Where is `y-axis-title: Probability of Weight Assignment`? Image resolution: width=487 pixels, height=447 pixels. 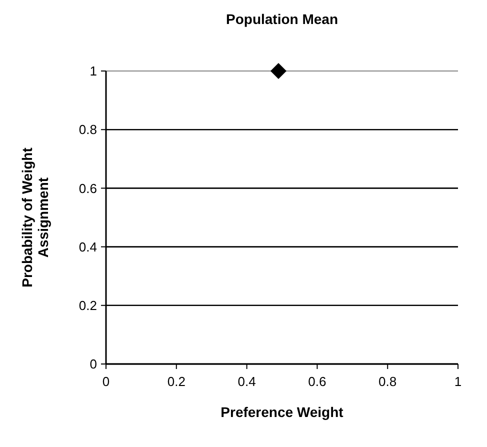
y-axis-title: Probability of Weight Assignment is located at coordinates (35, 218).